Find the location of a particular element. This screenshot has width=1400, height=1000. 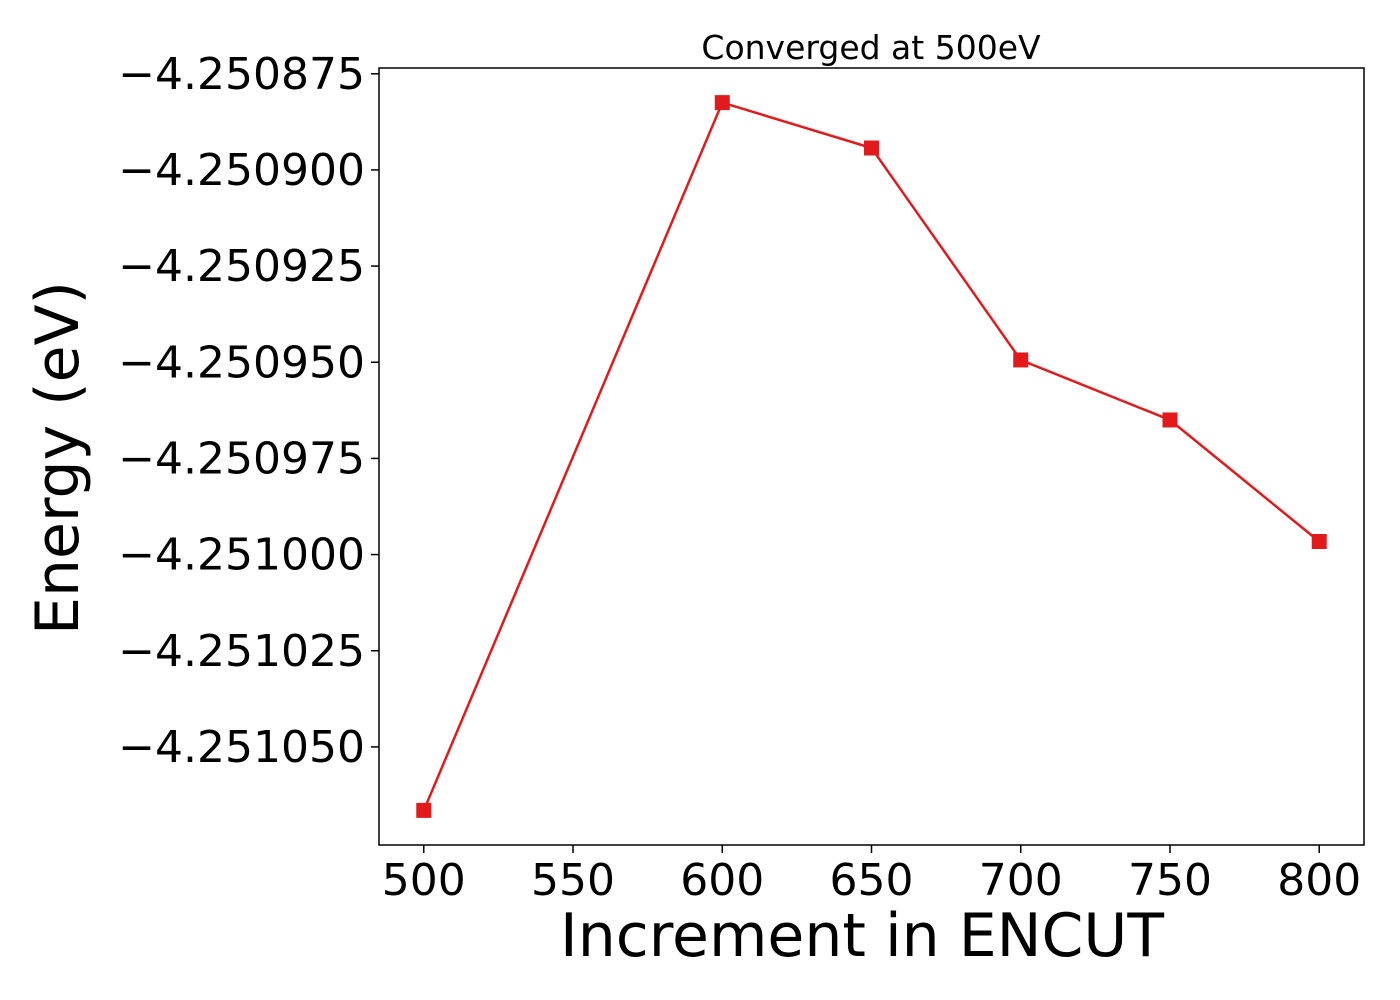

x-axis-title: Increment in ENCUT is located at coordinates (862, 936).